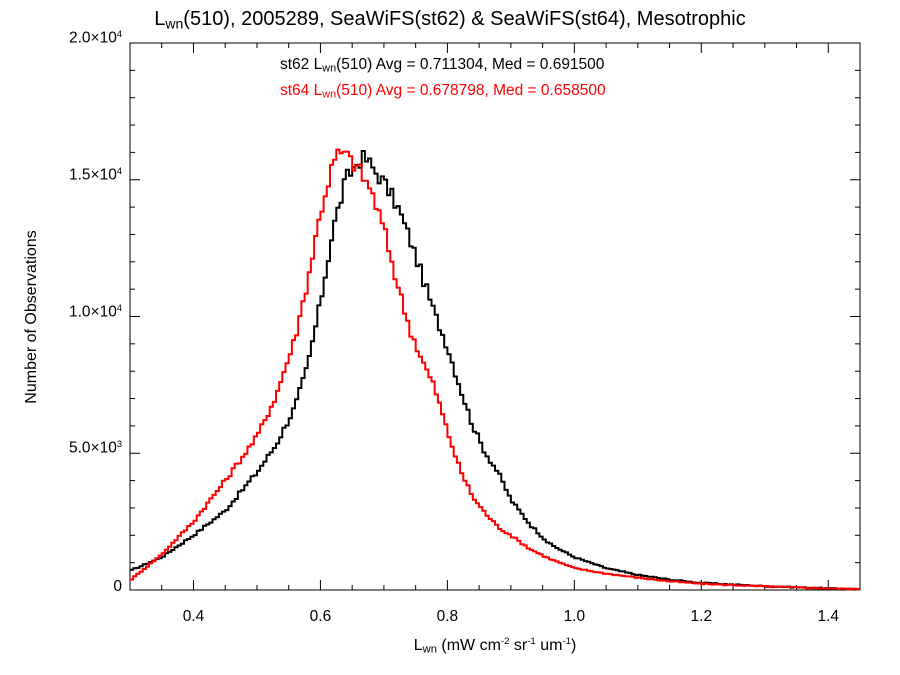  Describe the element at coordinates (574, 616) in the screenshot. I see `x-tick-label: 1.0` at that location.